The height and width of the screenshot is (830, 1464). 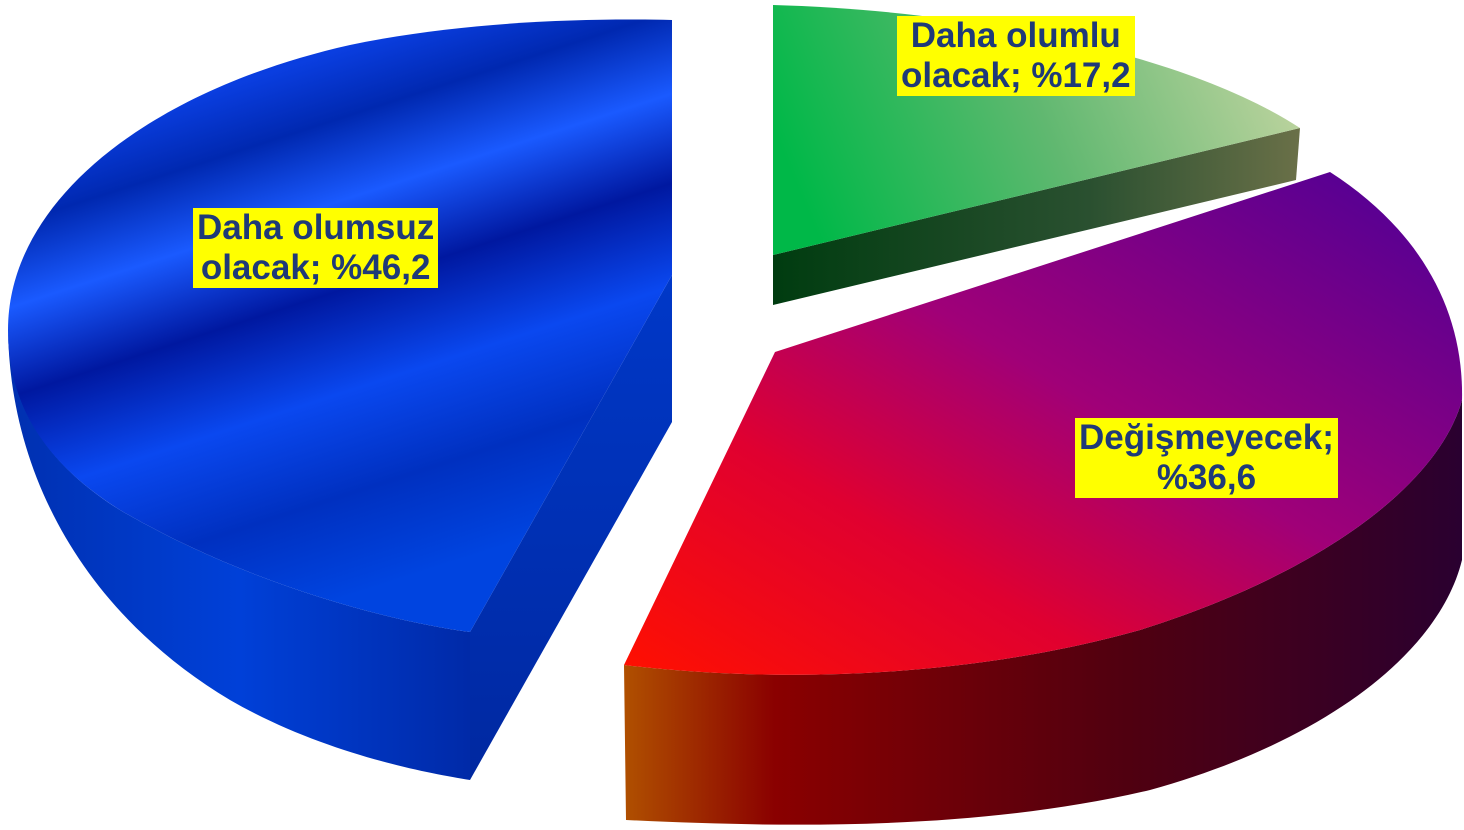 What do you see at coordinates (315, 267) in the screenshot?
I see `label-daha-olumsuz-line2: olacak; %46,2` at bounding box center [315, 267].